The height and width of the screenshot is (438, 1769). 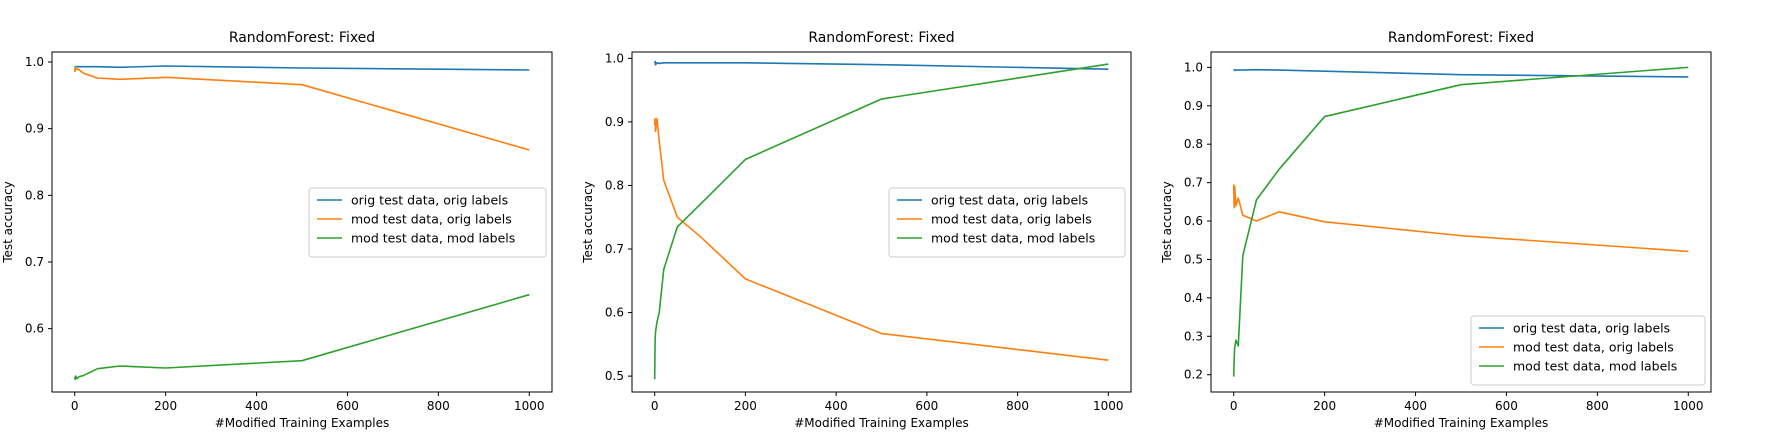 What do you see at coordinates (1193, 375) in the screenshot?
I see `y-tick-label: 0.2` at bounding box center [1193, 375].